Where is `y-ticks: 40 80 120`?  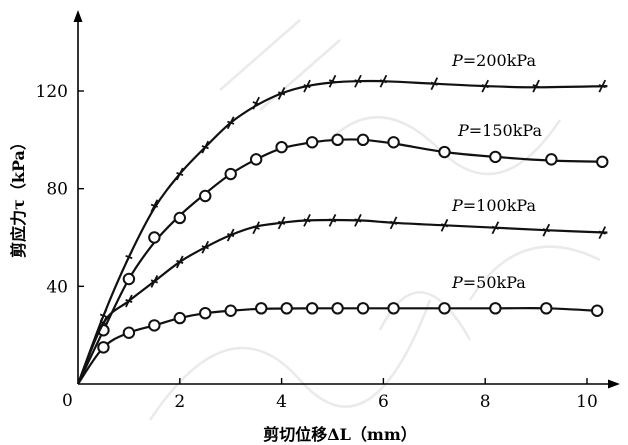
y-ticks: 40 80 120 is located at coordinates (60, 189).